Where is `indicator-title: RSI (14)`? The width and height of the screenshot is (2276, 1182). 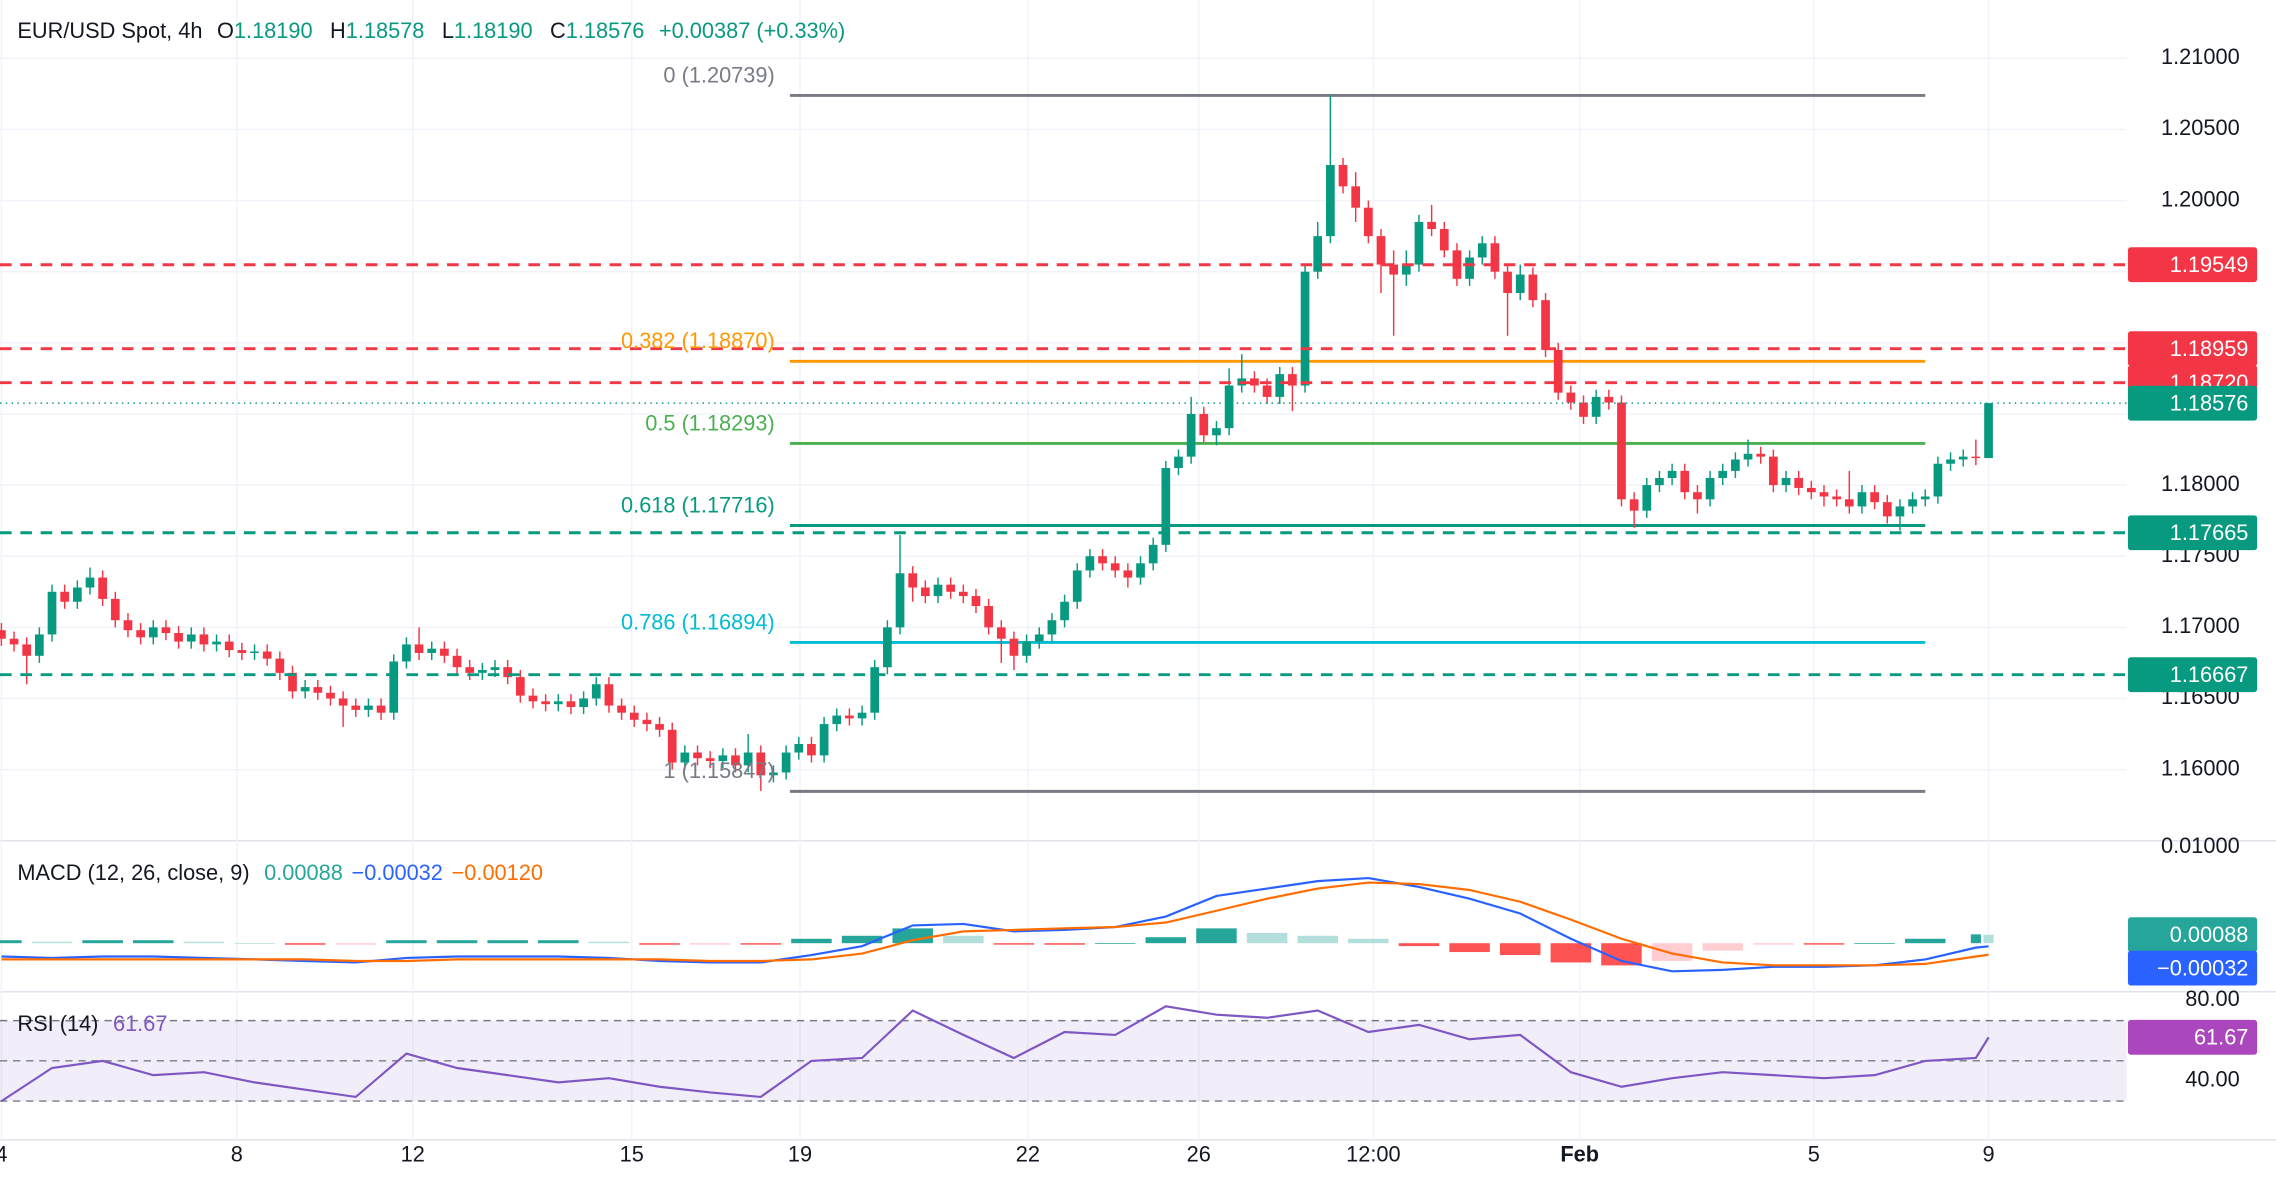
indicator-title: RSI (14) is located at coordinates (57, 1023).